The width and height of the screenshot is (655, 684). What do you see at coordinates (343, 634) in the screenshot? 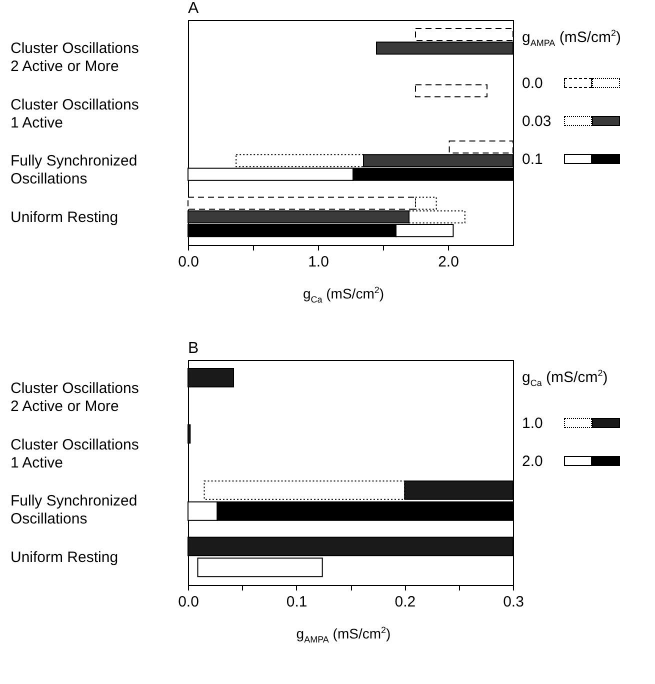
I see `x-axis-title: g$_{AMPA}$ (mS/cm$^{2}$)` at bounding box center [343, 634].